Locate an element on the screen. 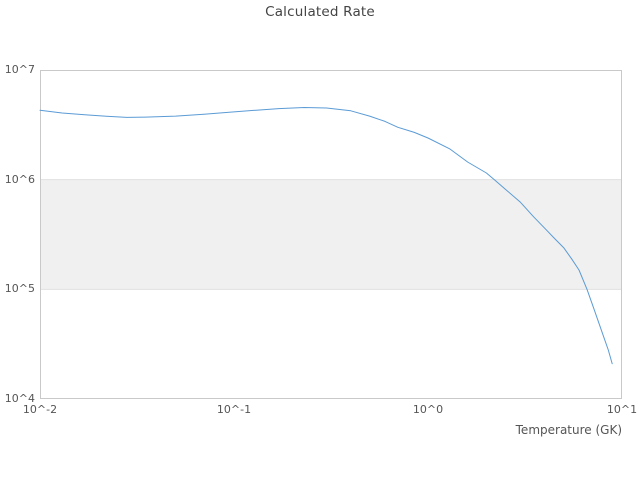 Image resolution: width=640 pixels, height=480 pixels. y-tick-label: 10^7 is located at coordinates (19, 69).